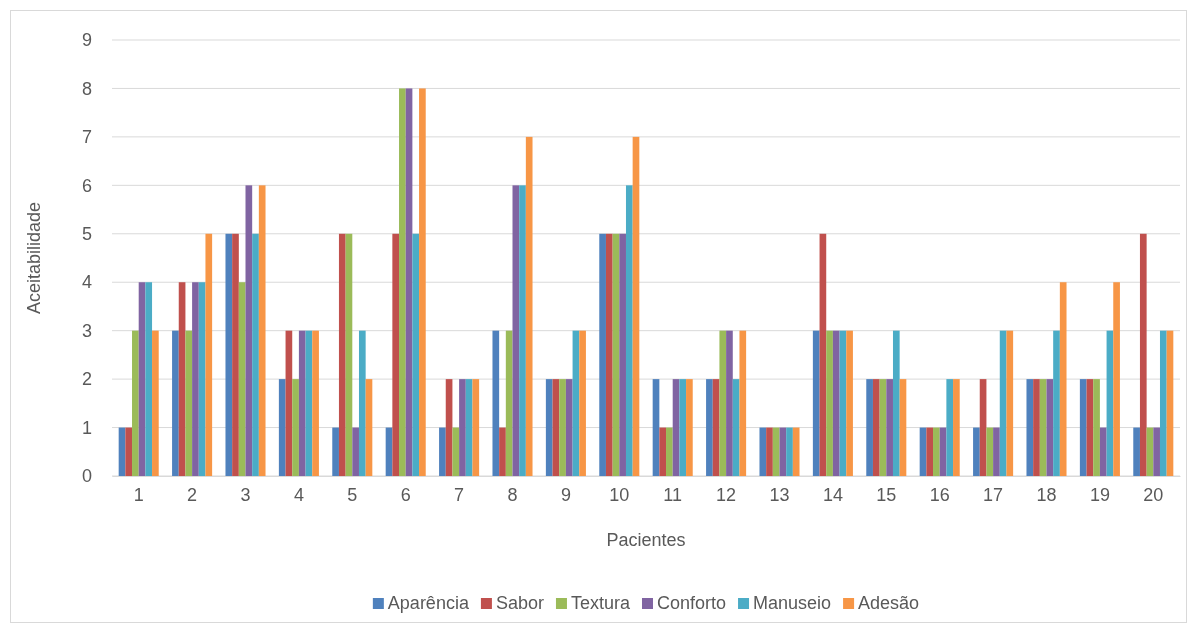  I want to click on x-tick-label: 6, so click(405, 494).